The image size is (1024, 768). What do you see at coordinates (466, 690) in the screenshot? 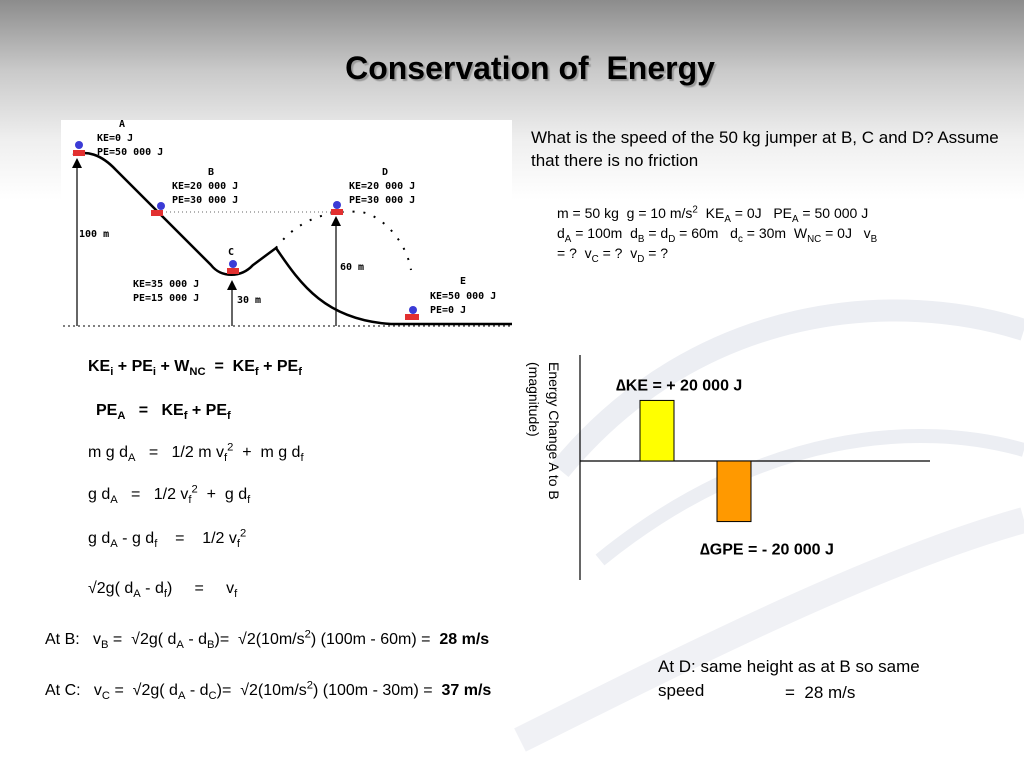
I see `answer-c: 37 m/s` at bounding box center [466, 690].